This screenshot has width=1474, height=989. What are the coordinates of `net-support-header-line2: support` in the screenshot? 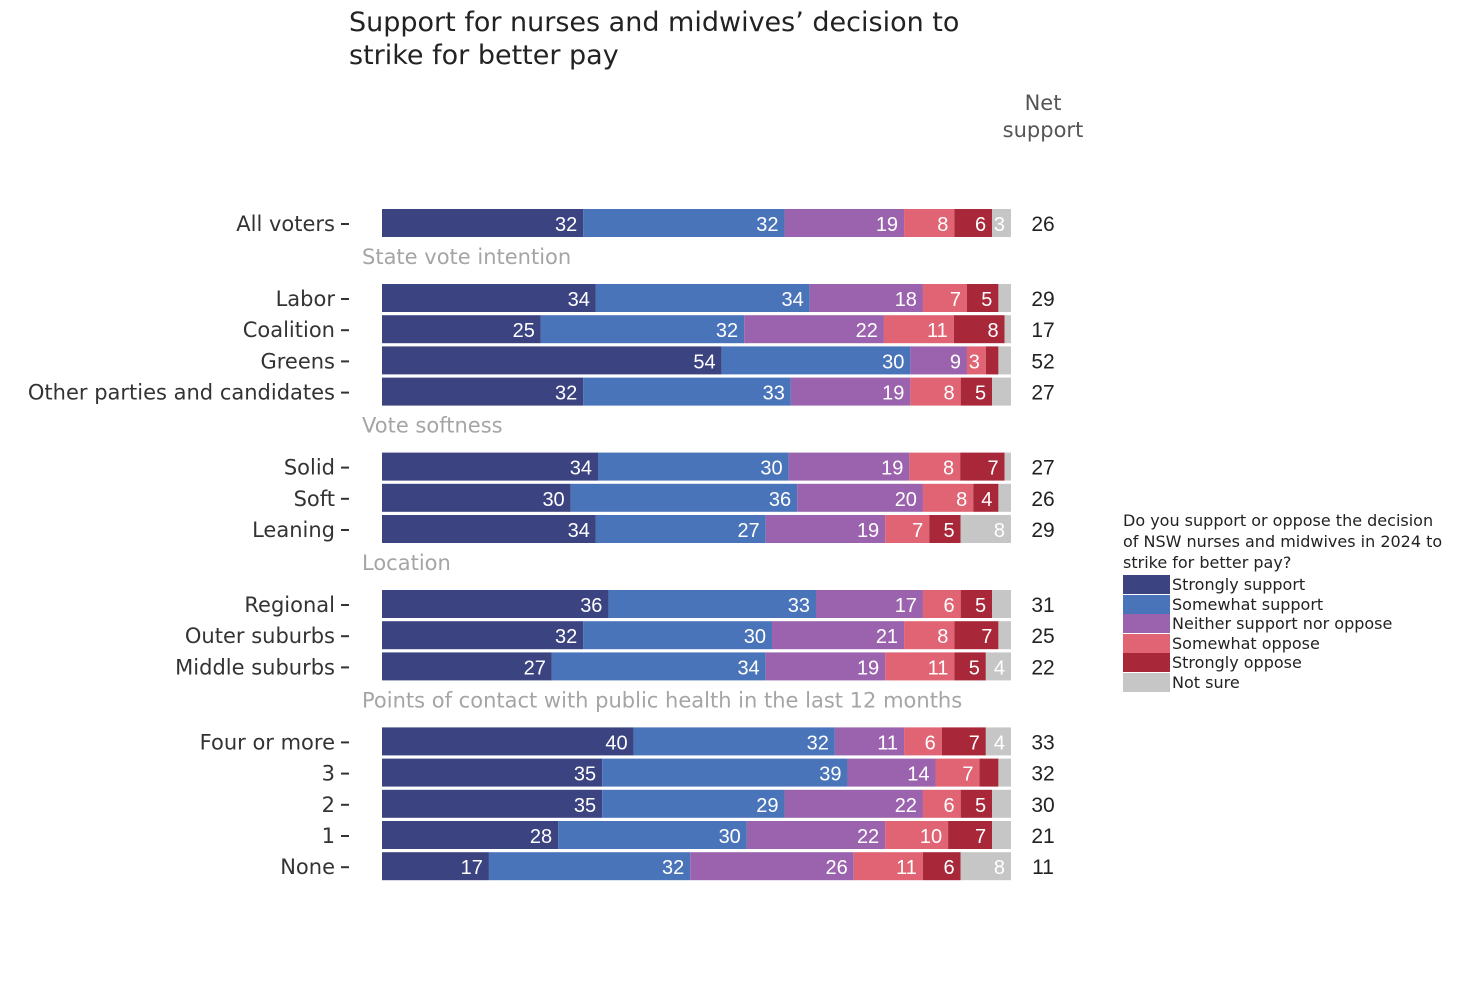 It's located at (1043, 130).